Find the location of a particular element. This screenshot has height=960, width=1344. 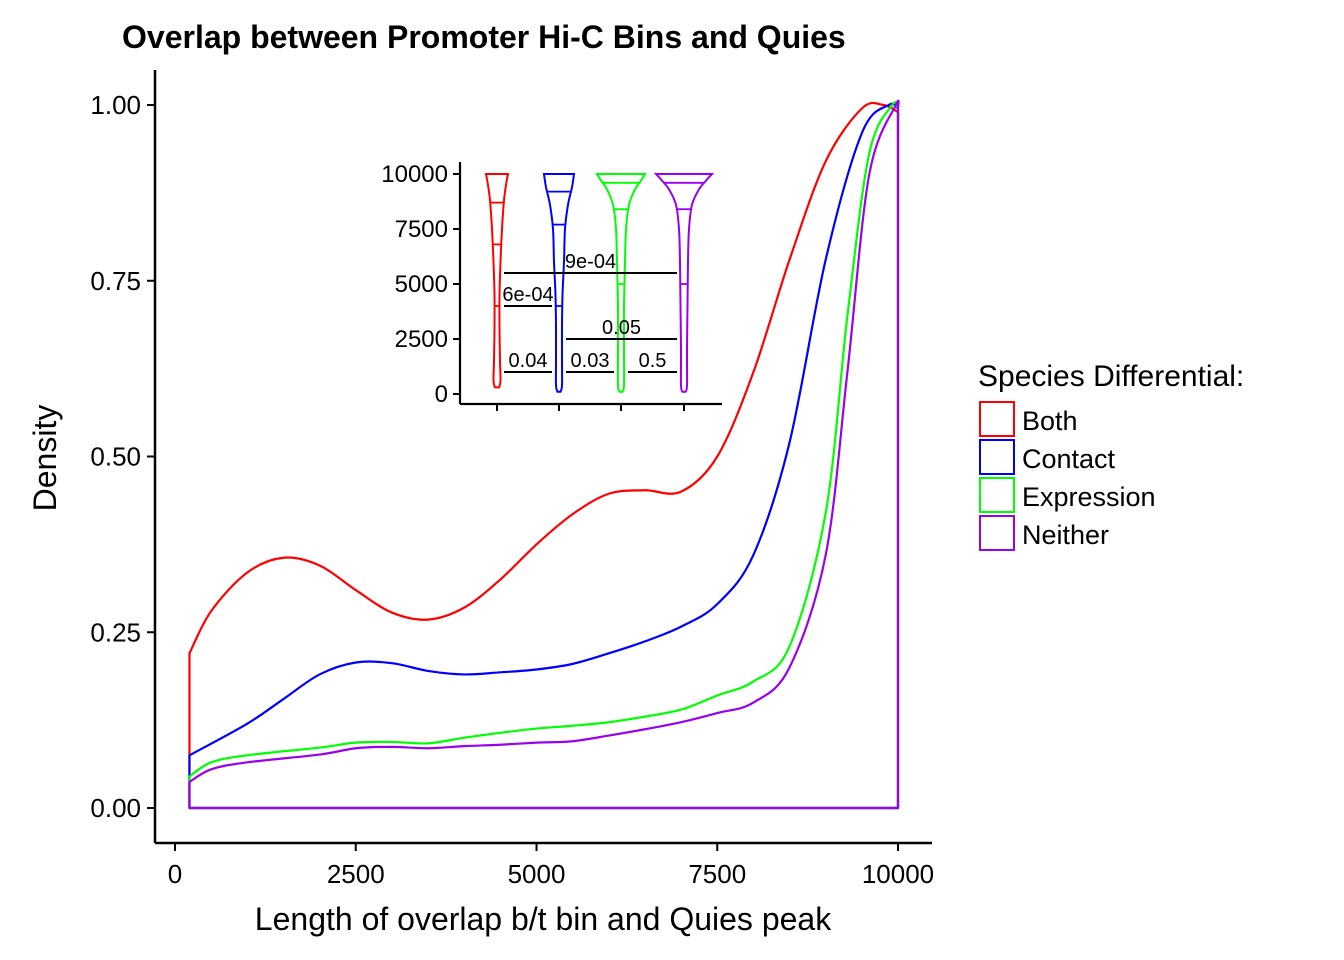

legend-label-neither: Neither is located at coordinates (1065, 535).